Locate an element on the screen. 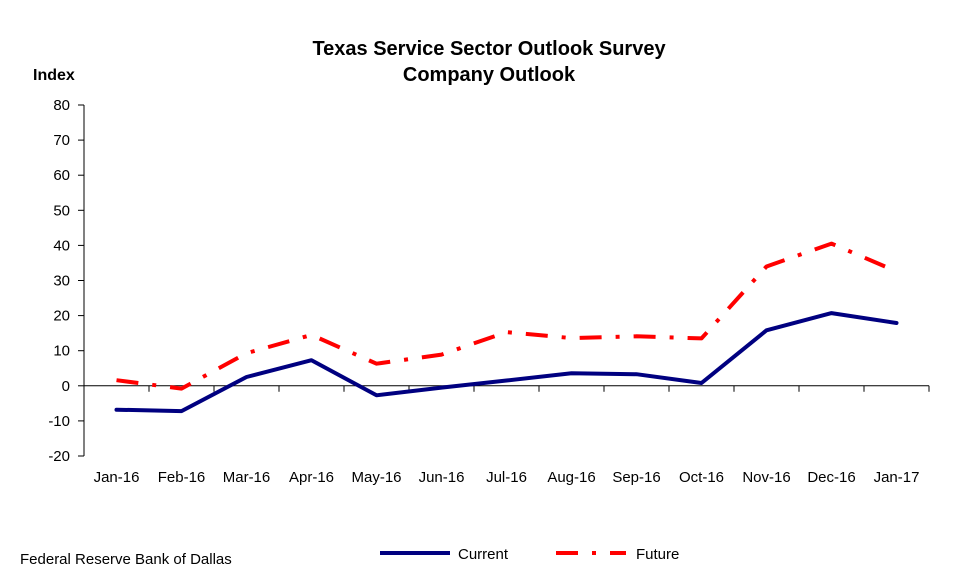 The width and height of the screenshot is (980, 582). y-tick-label: 10 is located at coordinates (61, 351).